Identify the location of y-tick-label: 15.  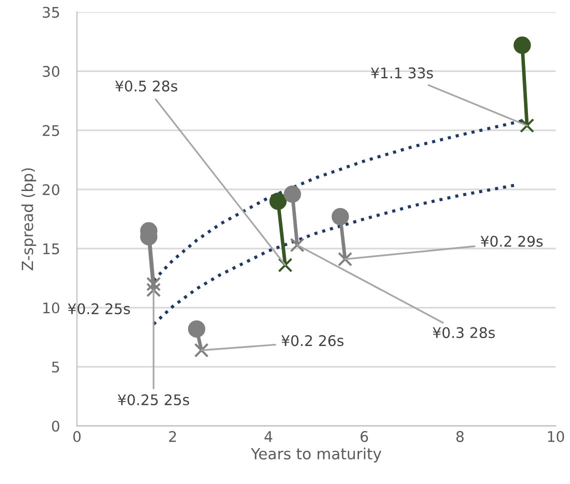
(51, 248).